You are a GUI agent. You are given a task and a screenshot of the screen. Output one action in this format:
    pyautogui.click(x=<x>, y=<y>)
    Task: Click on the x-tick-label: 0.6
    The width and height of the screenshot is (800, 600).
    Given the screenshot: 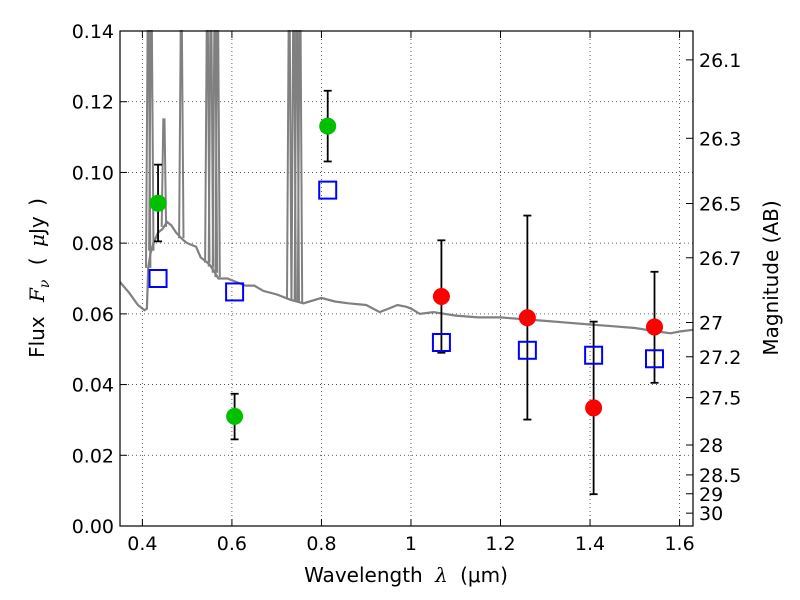 What is the action you would take?
    pyautogui.click(x=232, y=544)
    